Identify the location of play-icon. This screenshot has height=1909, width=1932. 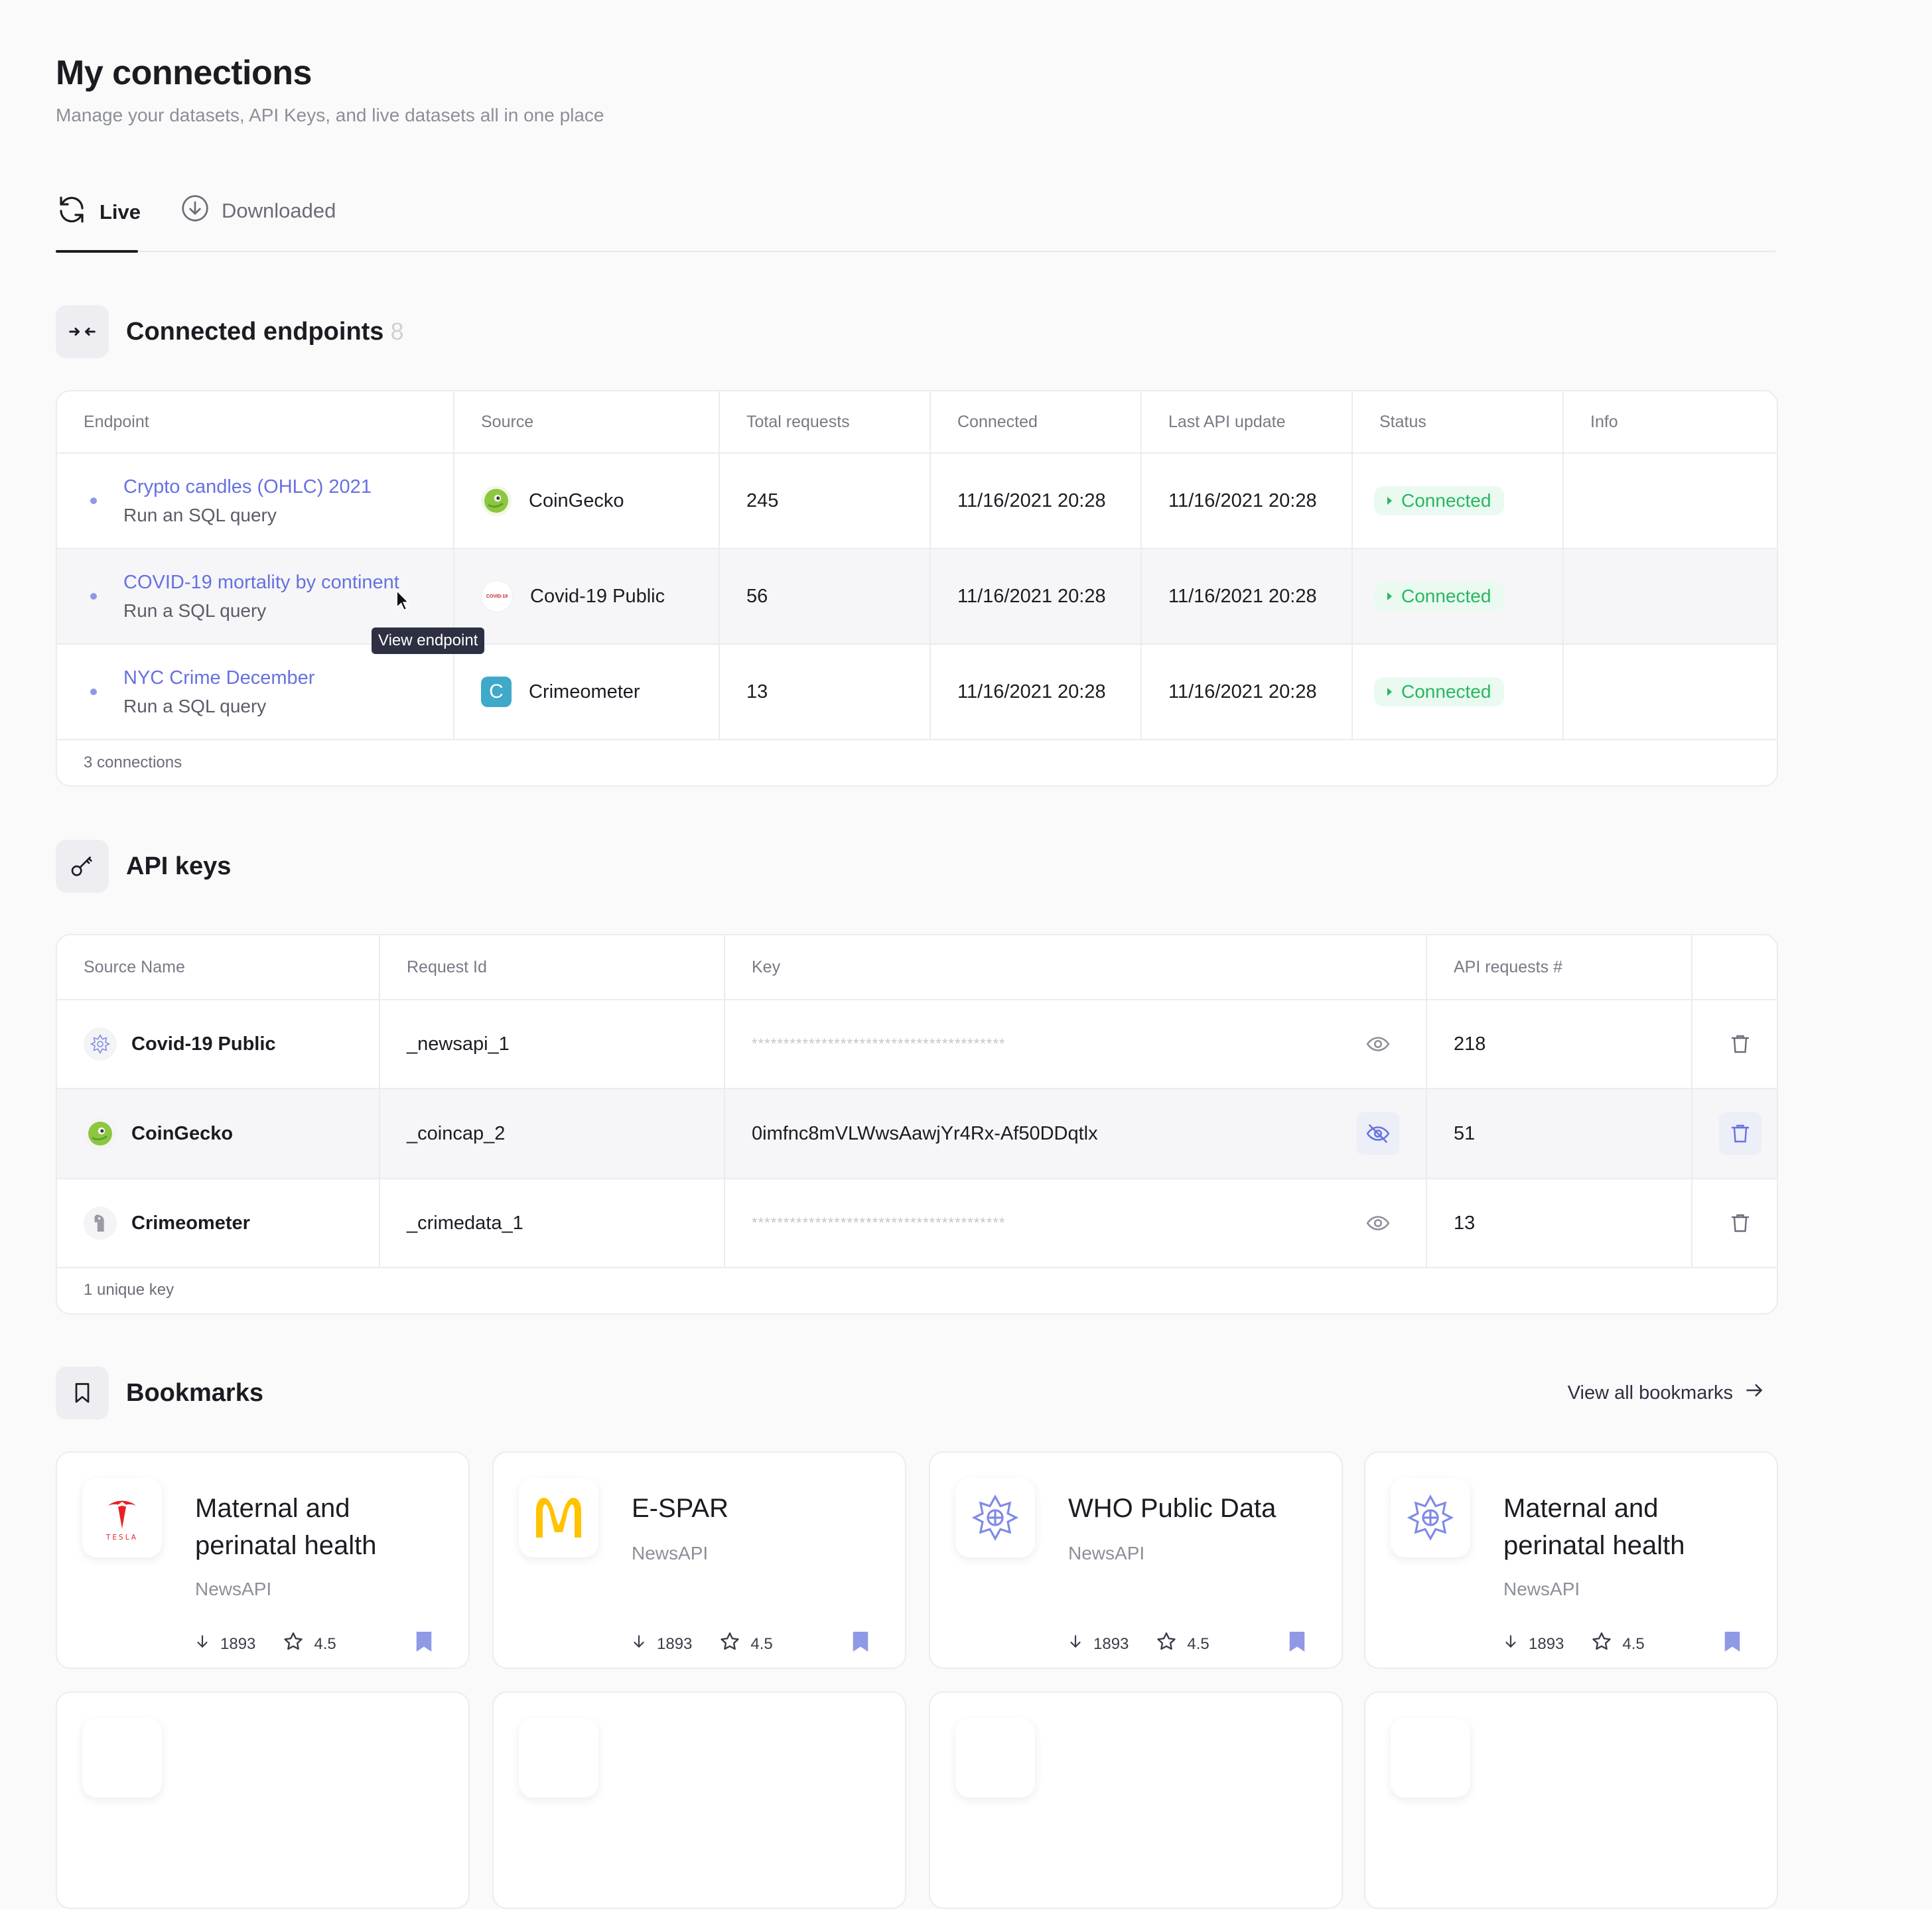
(1389, 501).